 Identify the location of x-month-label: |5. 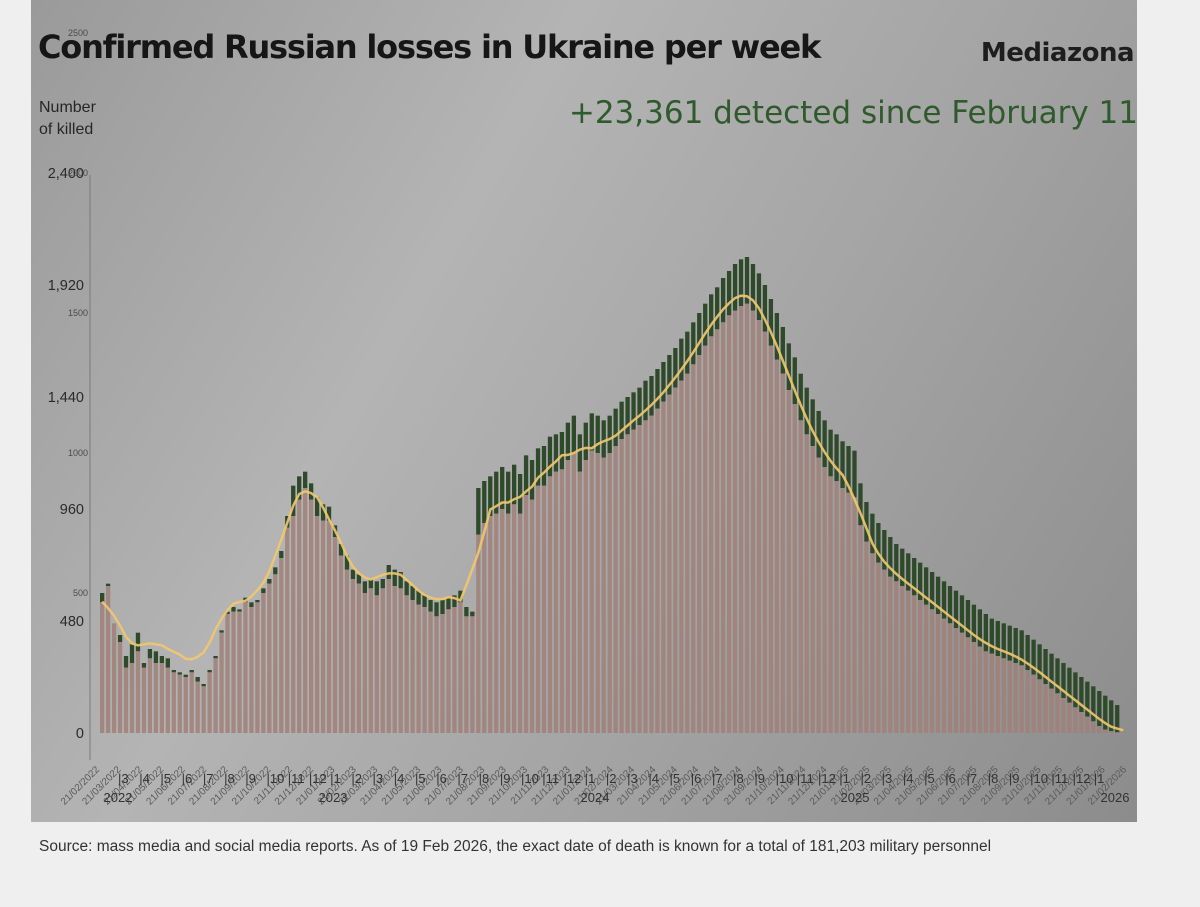
(165, 778).